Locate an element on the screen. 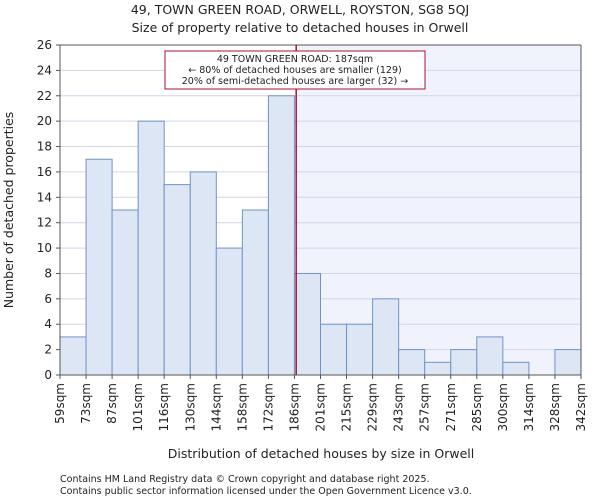  x-tick-label: 116sqm is located at coordinates (164, 407).